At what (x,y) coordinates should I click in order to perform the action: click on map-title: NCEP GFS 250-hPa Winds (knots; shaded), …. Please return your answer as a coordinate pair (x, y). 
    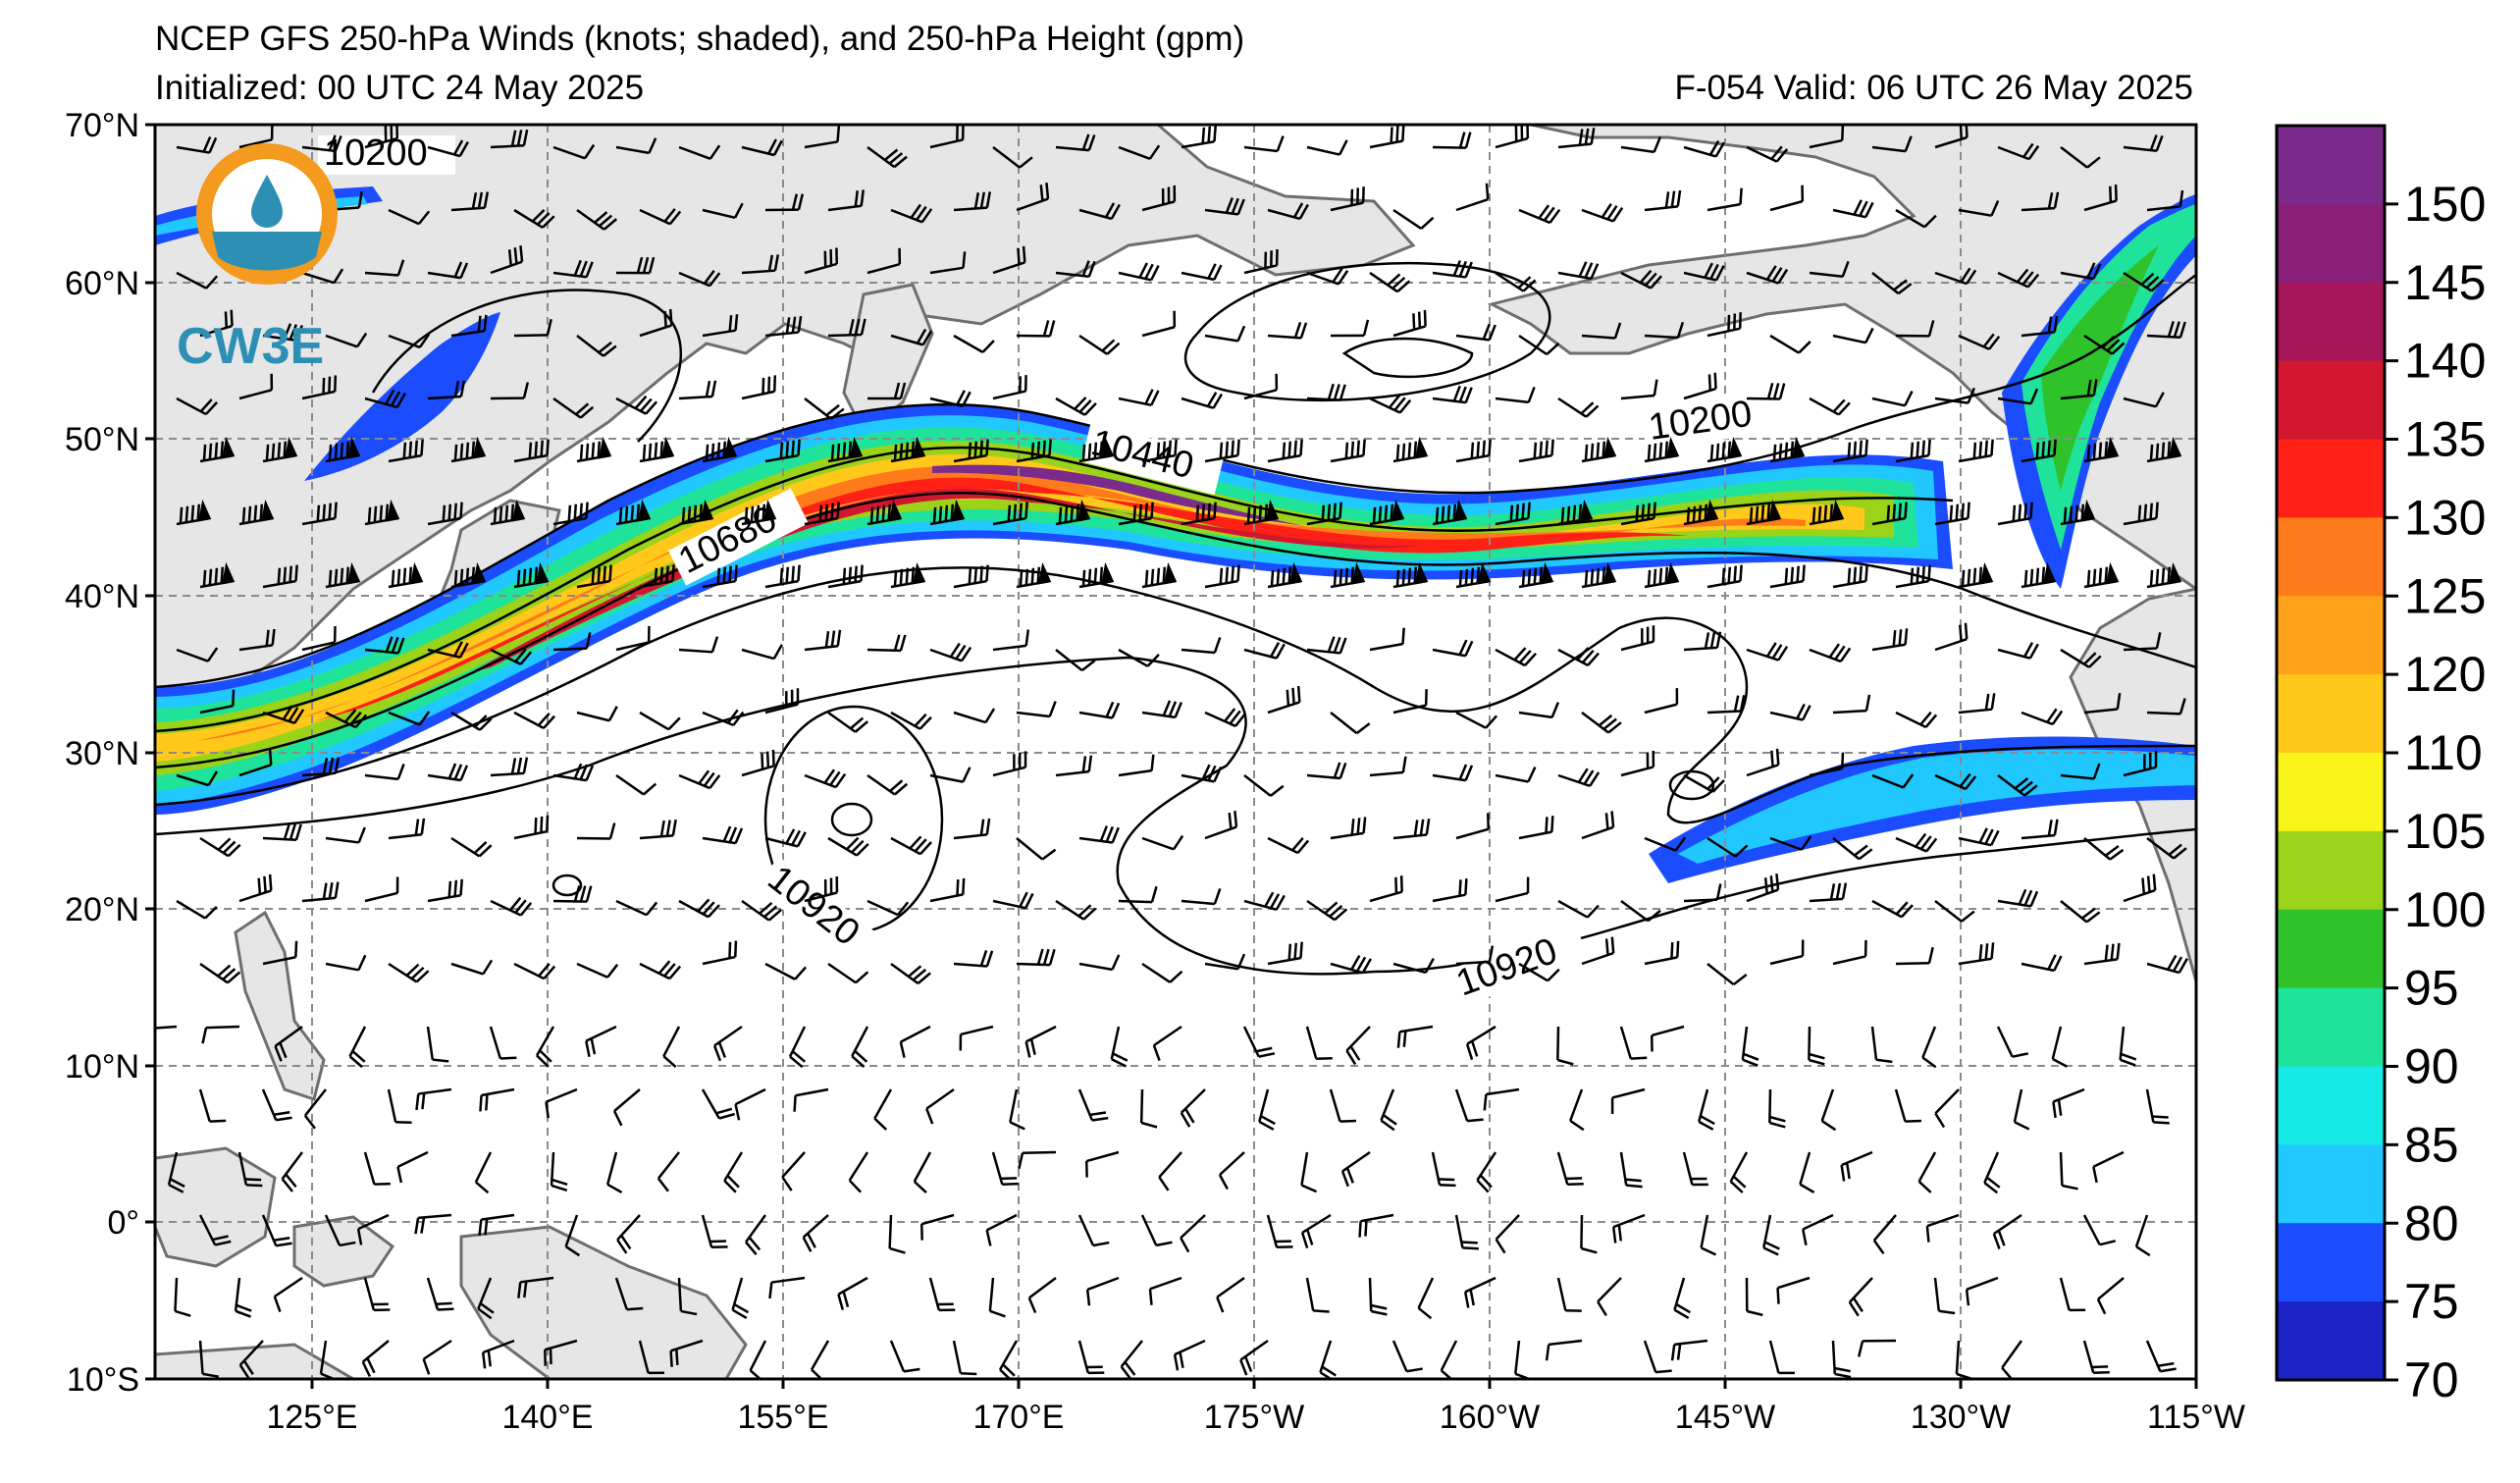
    Looking at the image, I should click on (700, 39).